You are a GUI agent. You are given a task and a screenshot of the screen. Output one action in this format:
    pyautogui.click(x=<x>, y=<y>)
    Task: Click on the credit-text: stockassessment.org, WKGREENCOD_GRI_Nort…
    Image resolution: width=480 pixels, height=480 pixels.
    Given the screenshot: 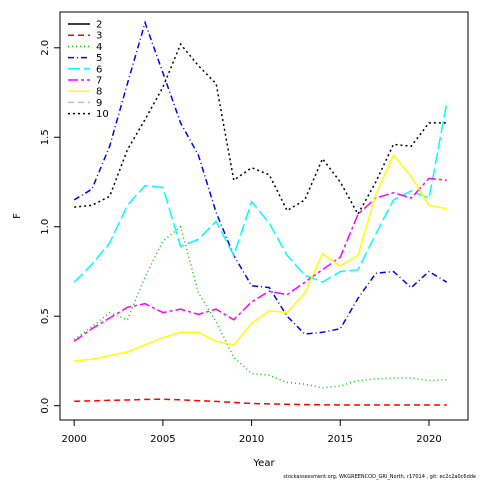 What is the action you would take?
    pyautogui.click(x=379, y=477)
    